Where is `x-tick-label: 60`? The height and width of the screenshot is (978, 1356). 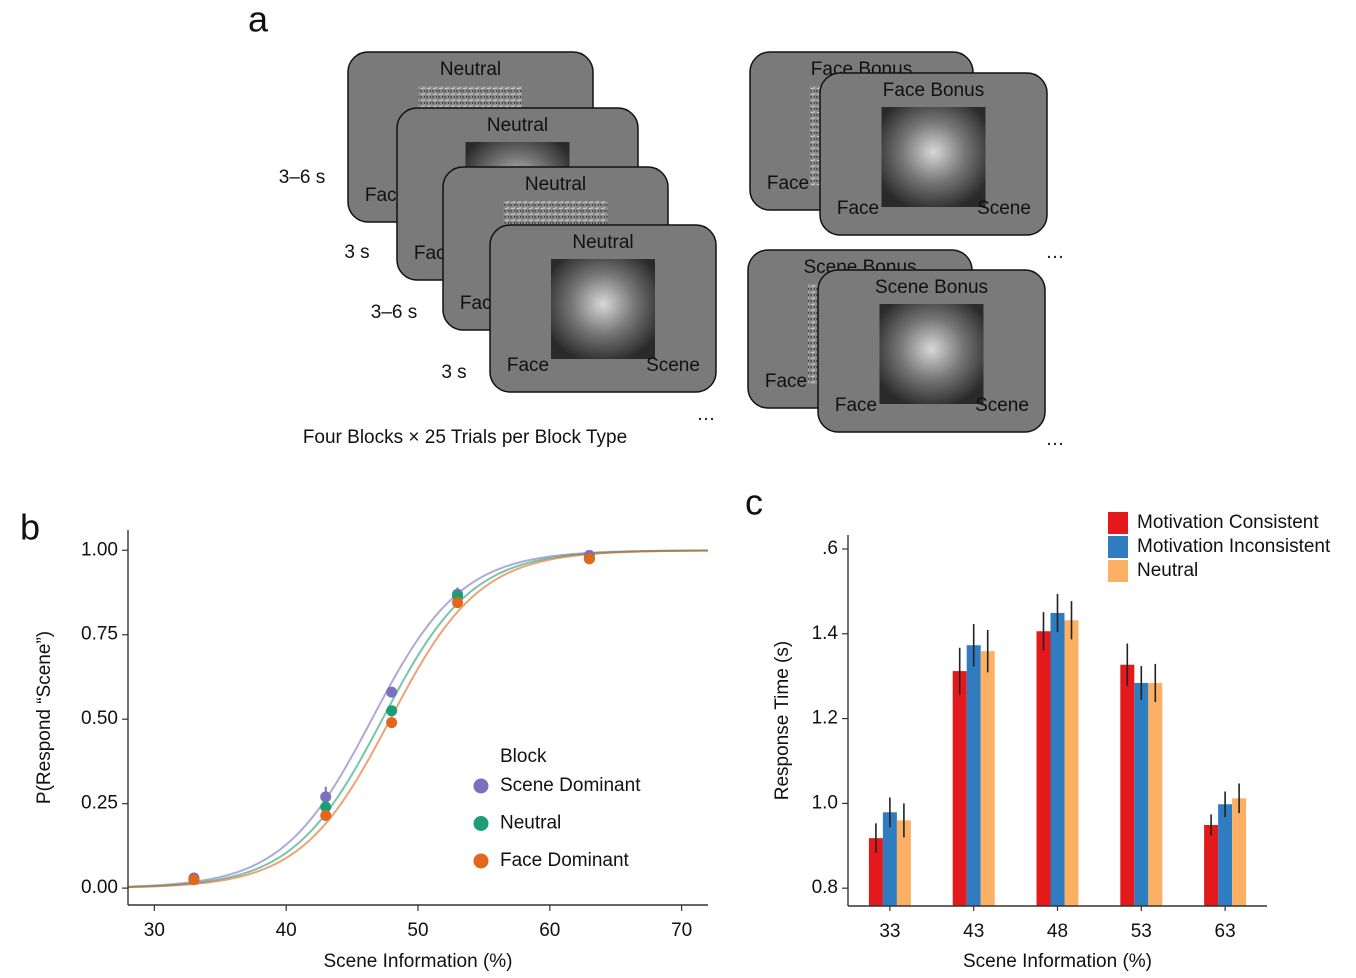
x-tick-label: 60 is located at coordinates (549, 930).